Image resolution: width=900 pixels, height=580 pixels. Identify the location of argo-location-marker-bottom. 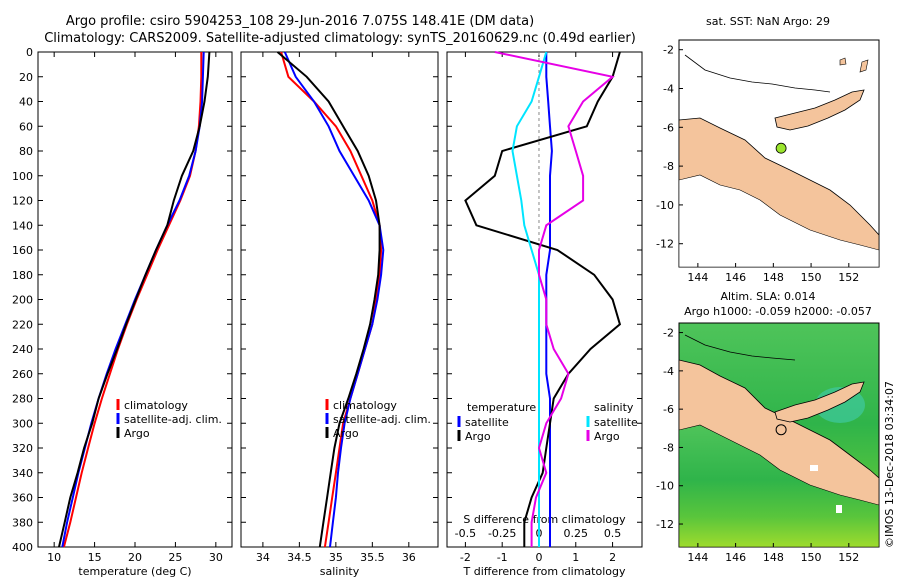
(781, 430).